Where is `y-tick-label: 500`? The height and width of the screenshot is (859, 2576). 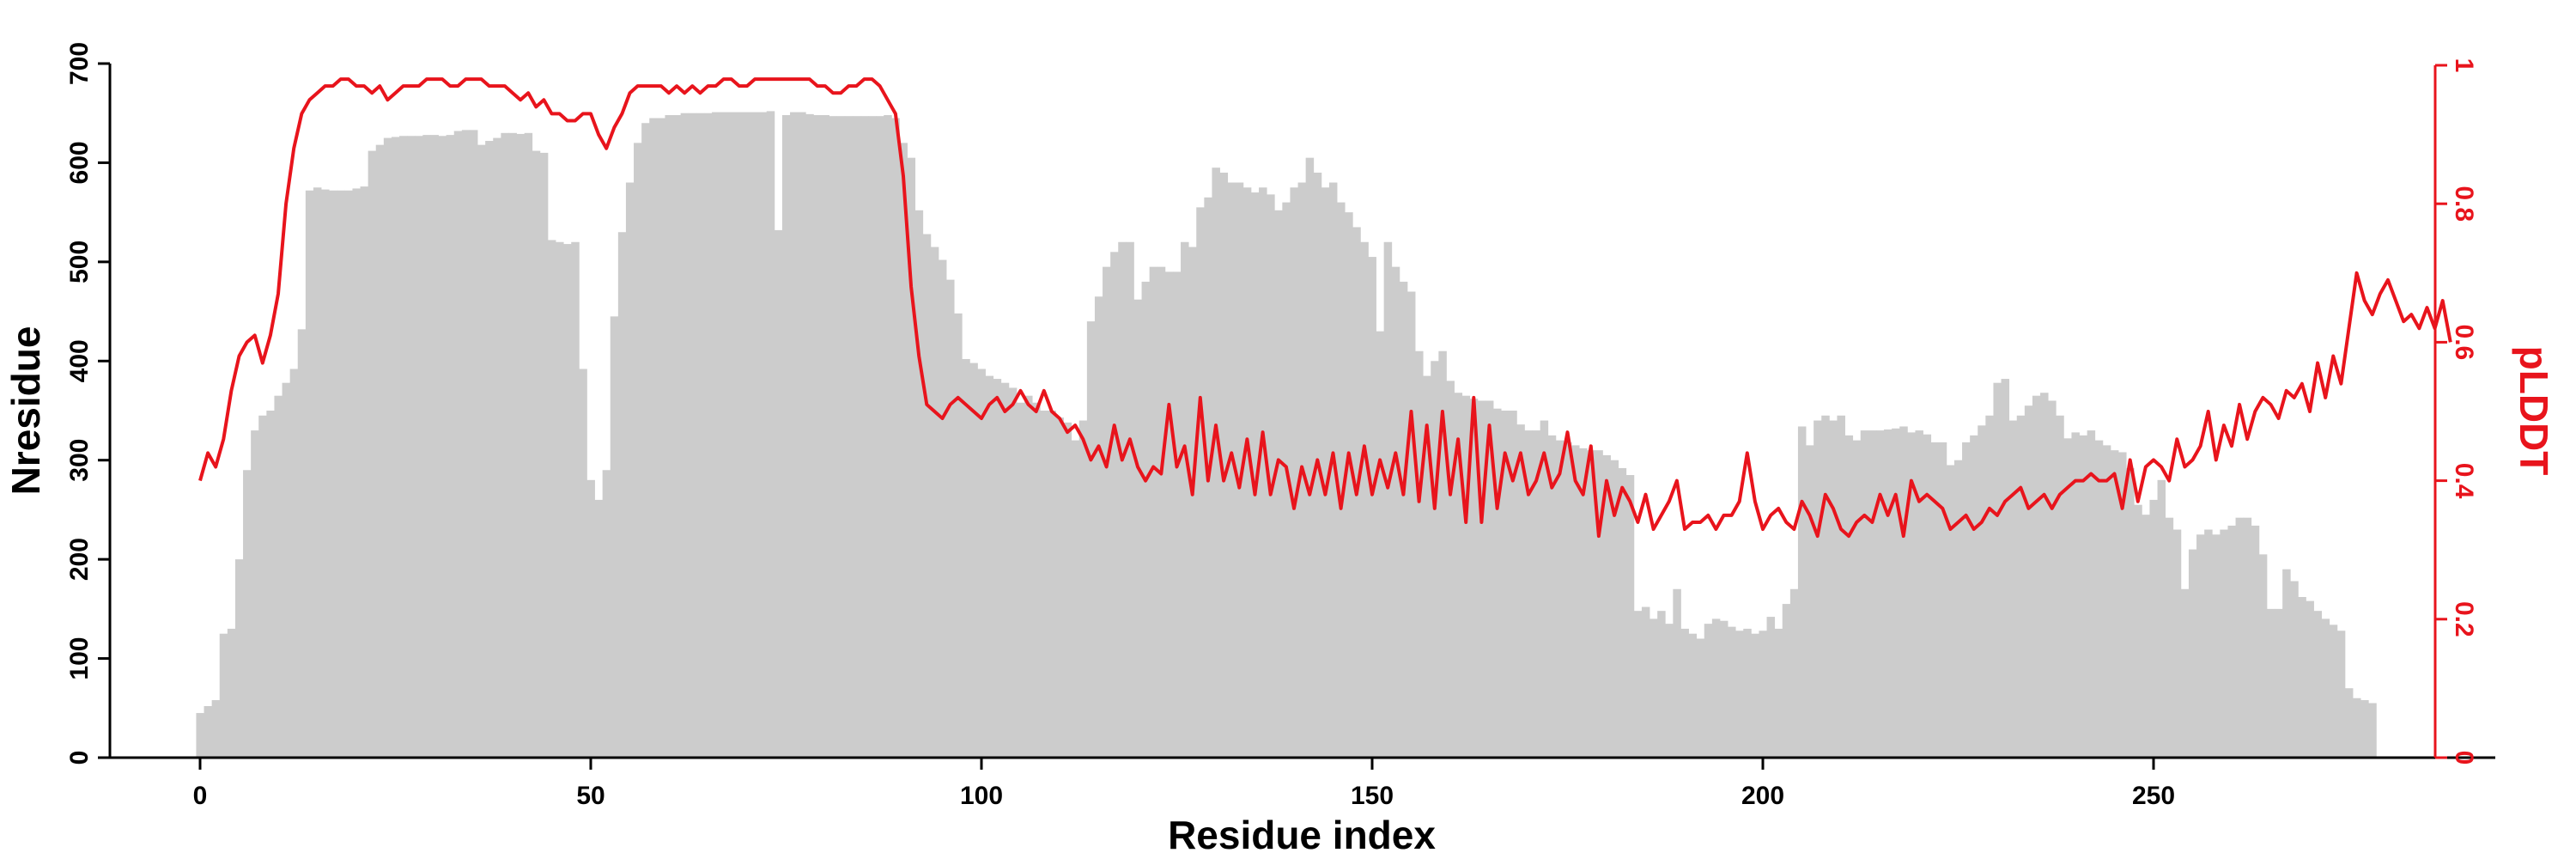 y-tick-label: 500 is located at coordinates (79, 262).